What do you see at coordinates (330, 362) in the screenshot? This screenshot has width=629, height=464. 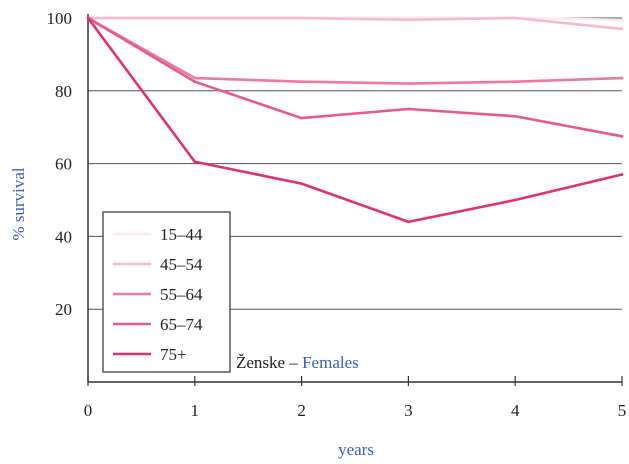 I see `annotation-suffix: Females` at bounding box center [330, 362].